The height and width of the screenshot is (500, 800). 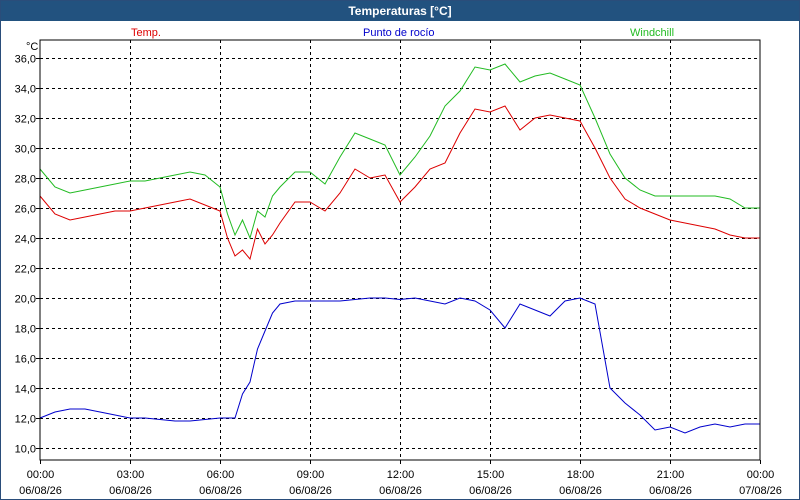 I want to click on window-title: Temperaturas [°C], so click(x=400, y=11).